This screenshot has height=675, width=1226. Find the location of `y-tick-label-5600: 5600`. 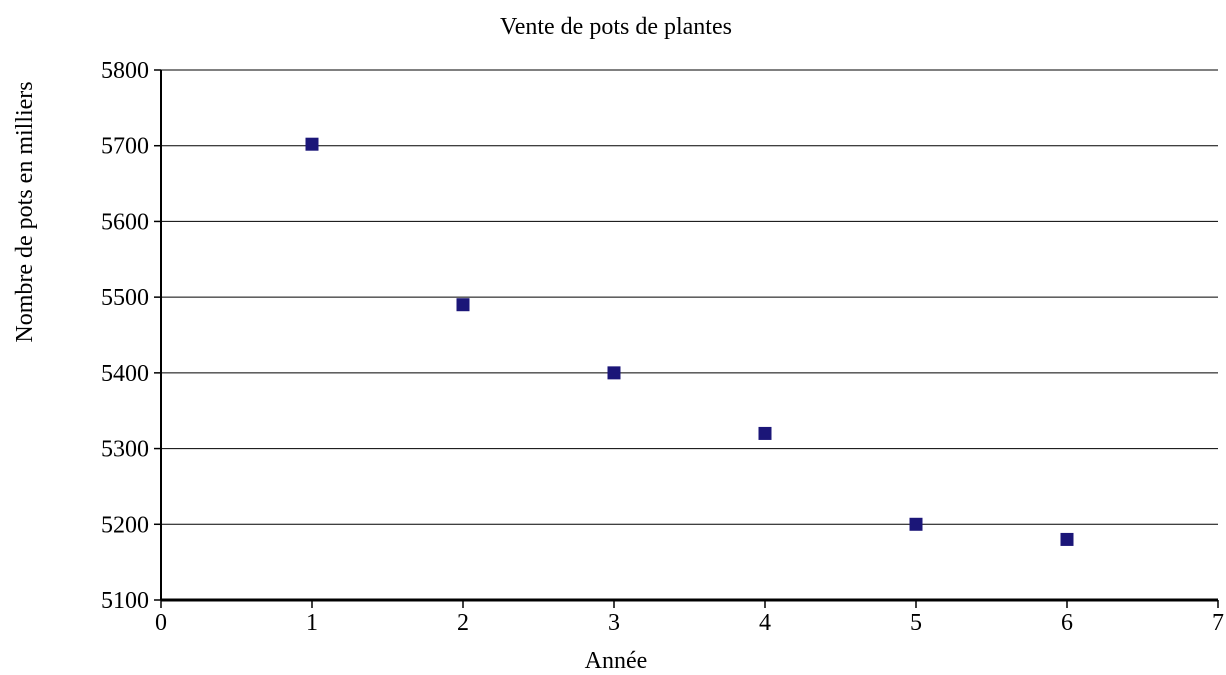

y-tick-label-5600: 5600 is located at coordinates (125, 222).